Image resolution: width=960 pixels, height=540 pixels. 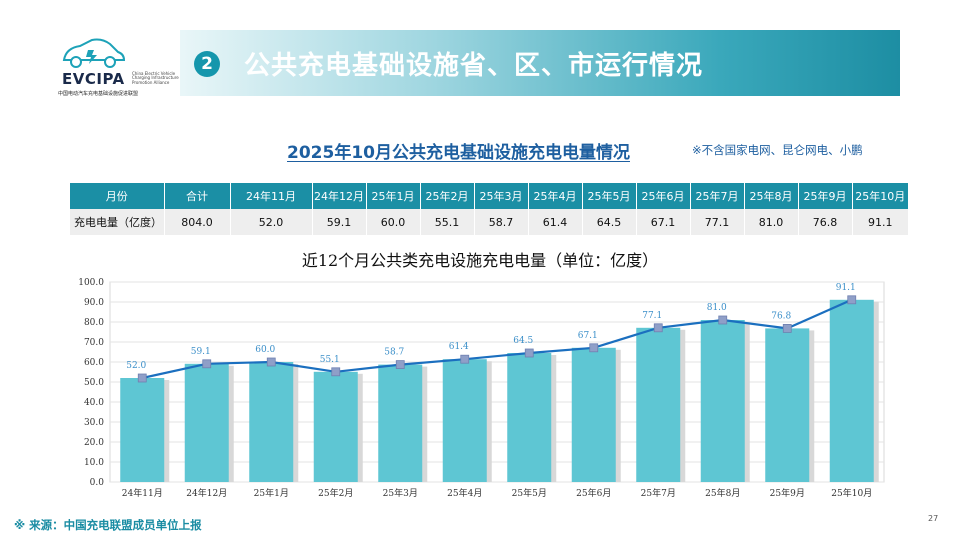 What do you see at coordinates (609, 196) in the screenshot?
I see `table-header-cell: 25年5月` at bounding box center [609, 196].